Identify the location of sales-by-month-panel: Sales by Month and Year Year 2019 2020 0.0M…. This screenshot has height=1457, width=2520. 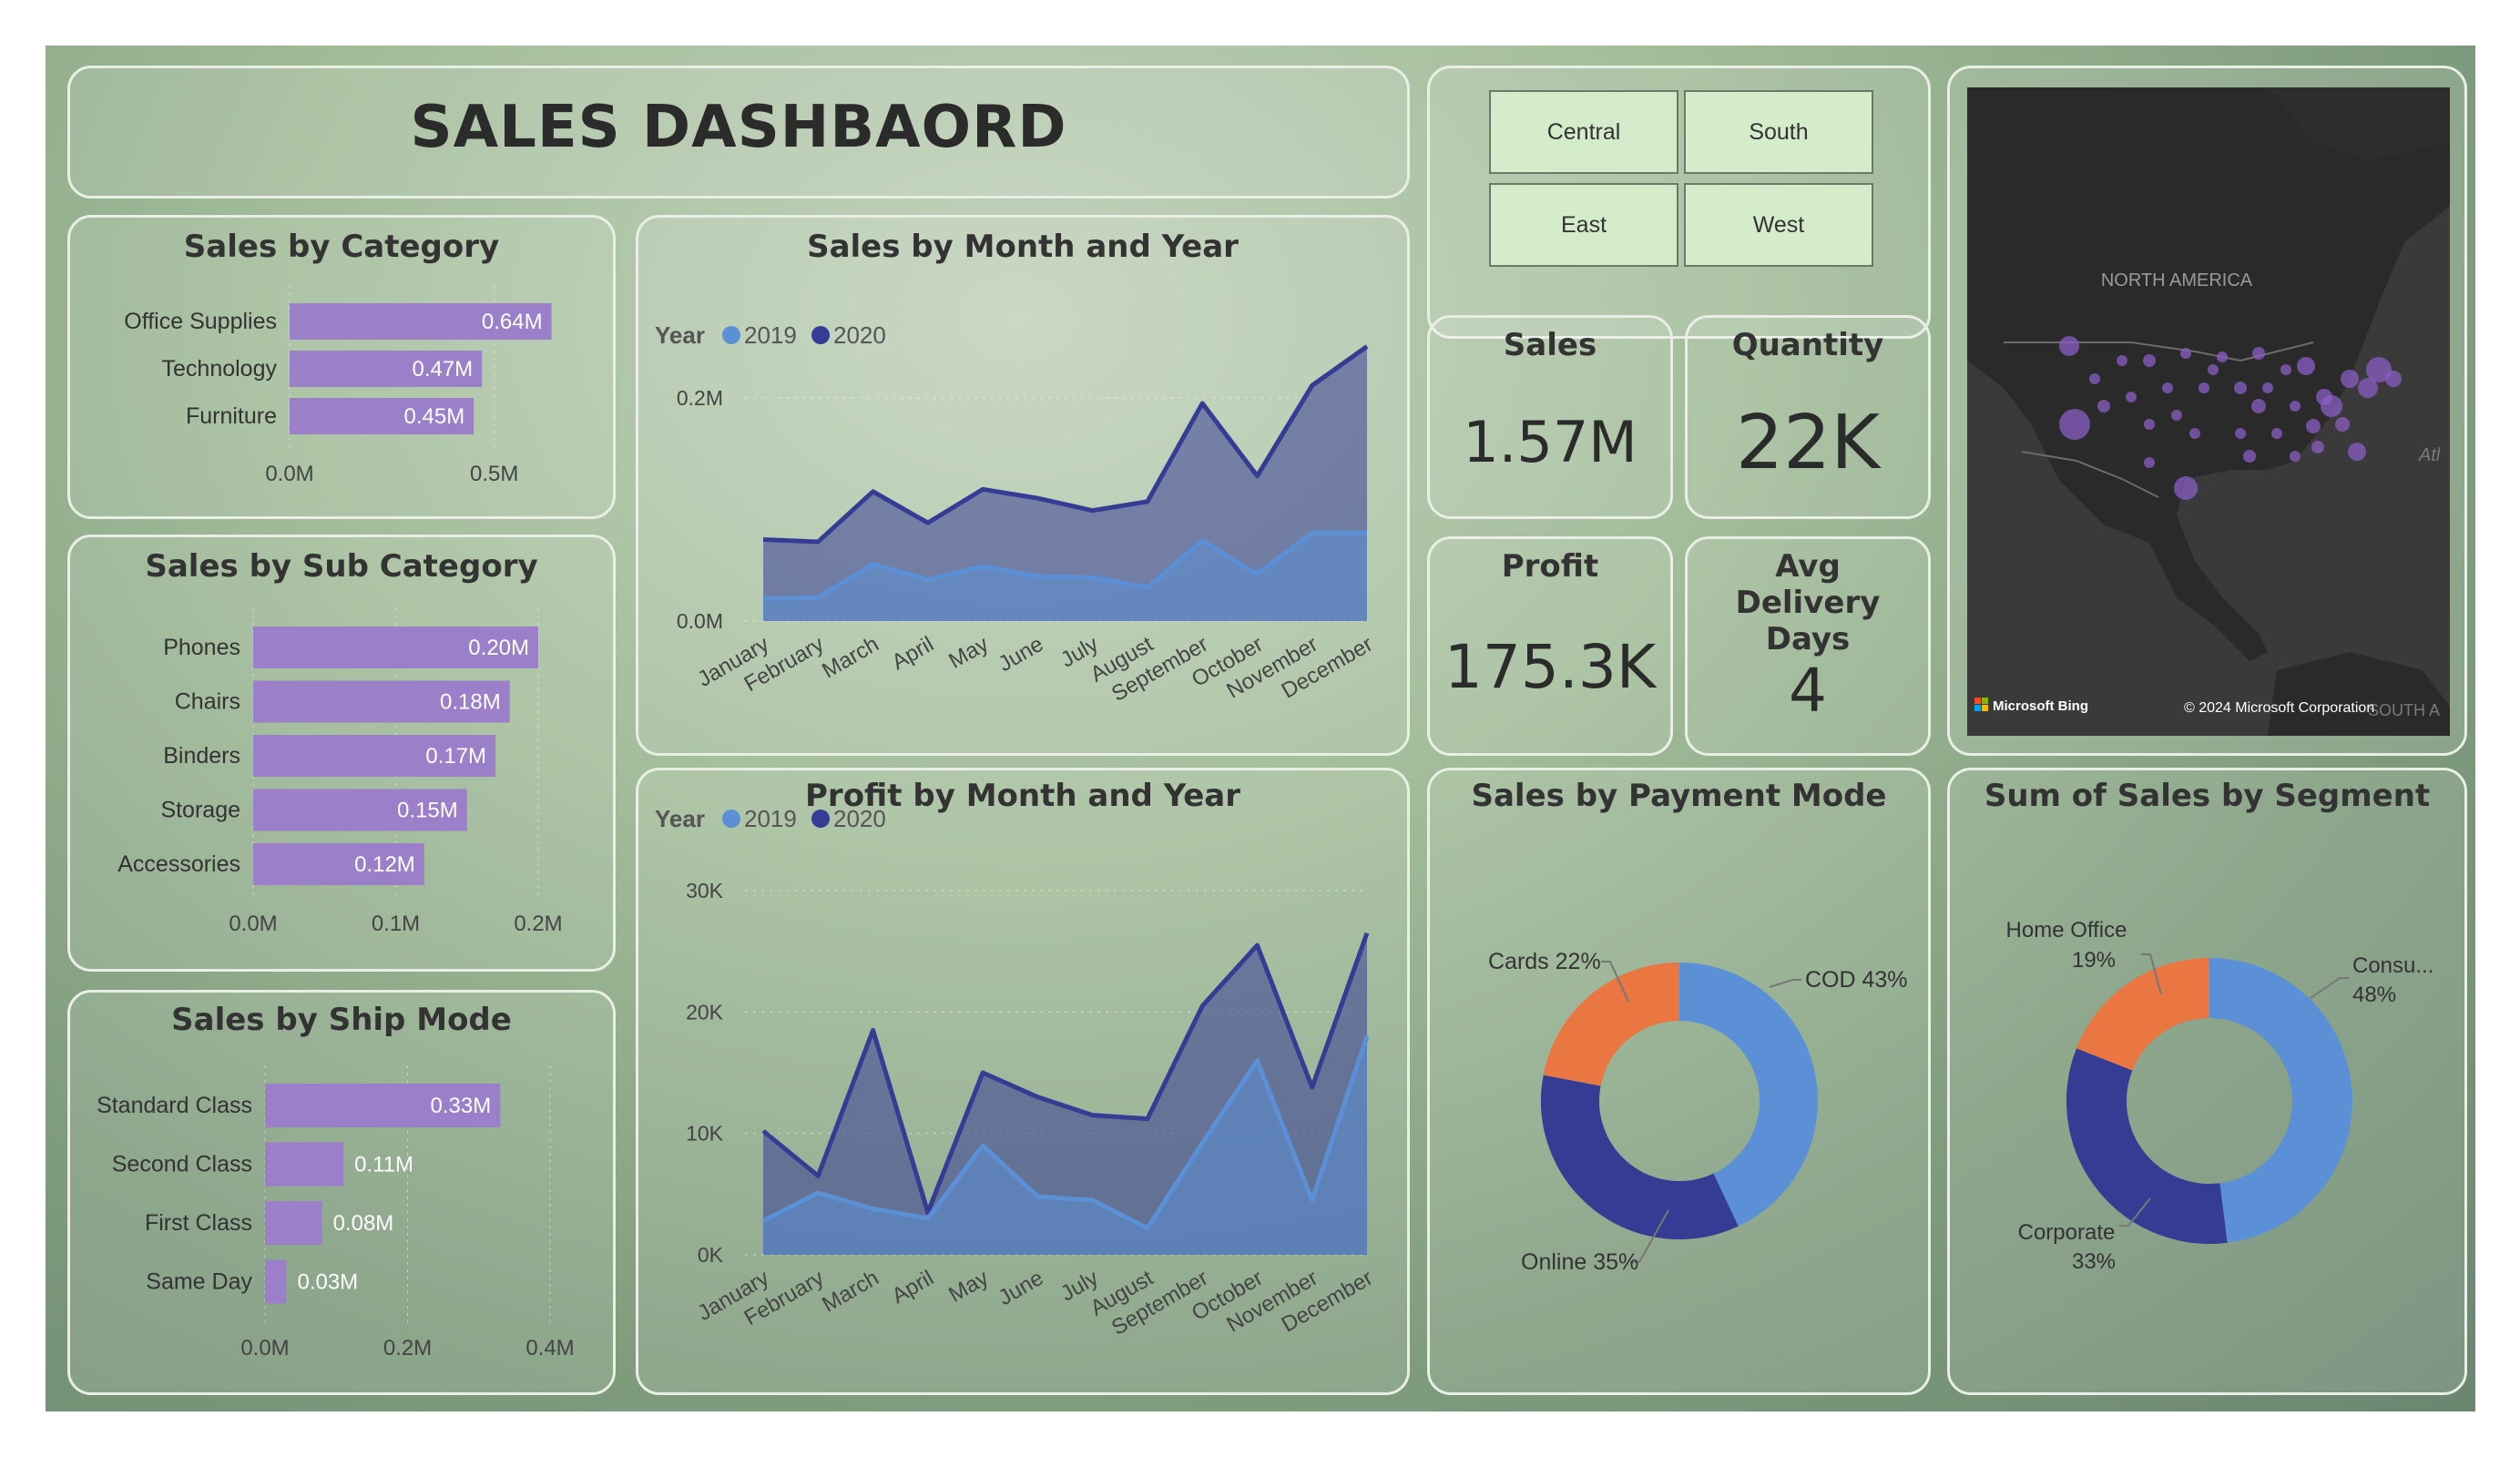
(1023, 485).